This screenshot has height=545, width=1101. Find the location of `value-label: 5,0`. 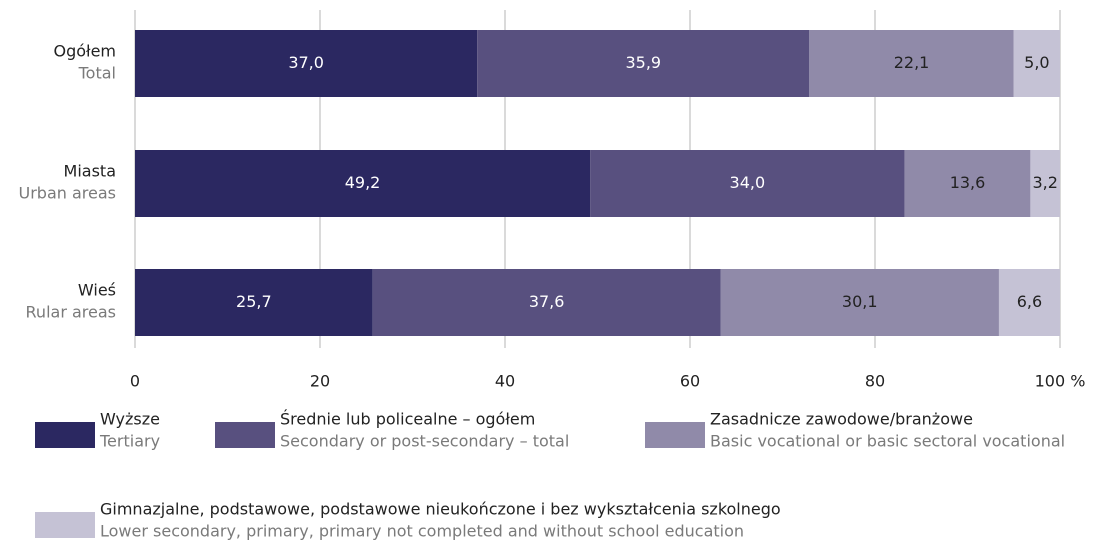

value-label: 5,0 is located at coordinates (1036, 62).